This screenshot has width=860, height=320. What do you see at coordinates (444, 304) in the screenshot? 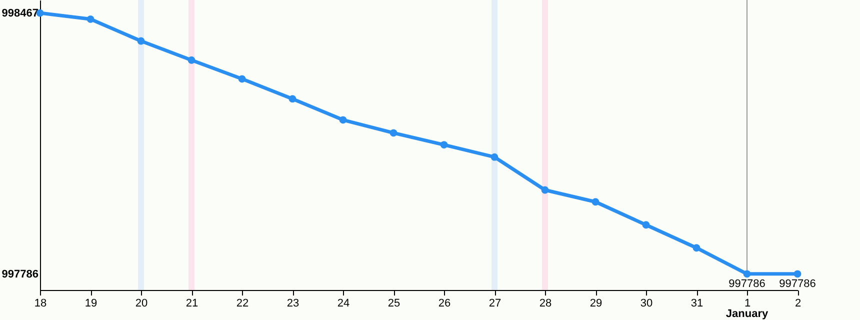
I see `x-tick-label: 26` at bounding box center [444, 304].